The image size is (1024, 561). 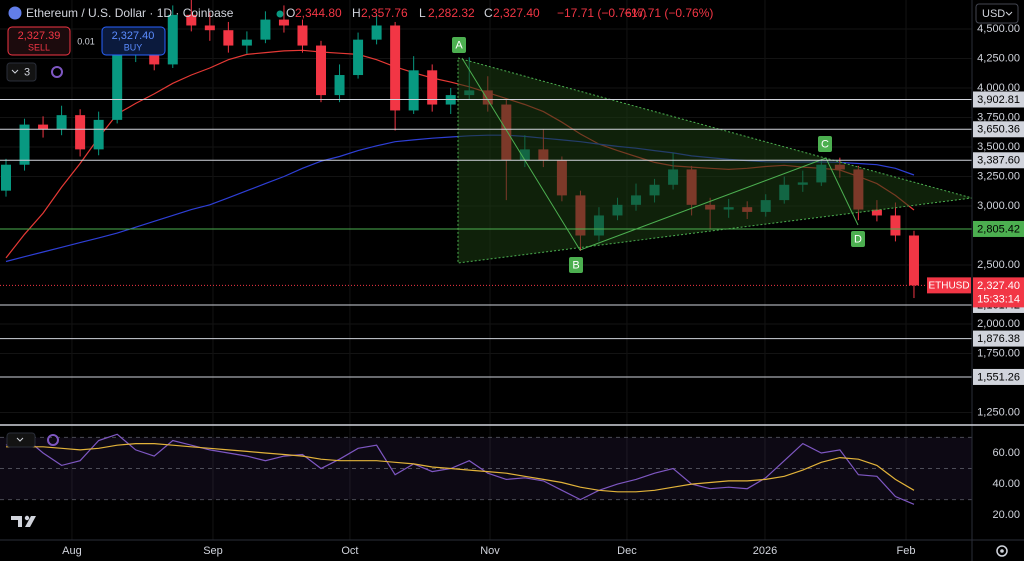 I want to click on eth-icon, so click(x=15, y=13).